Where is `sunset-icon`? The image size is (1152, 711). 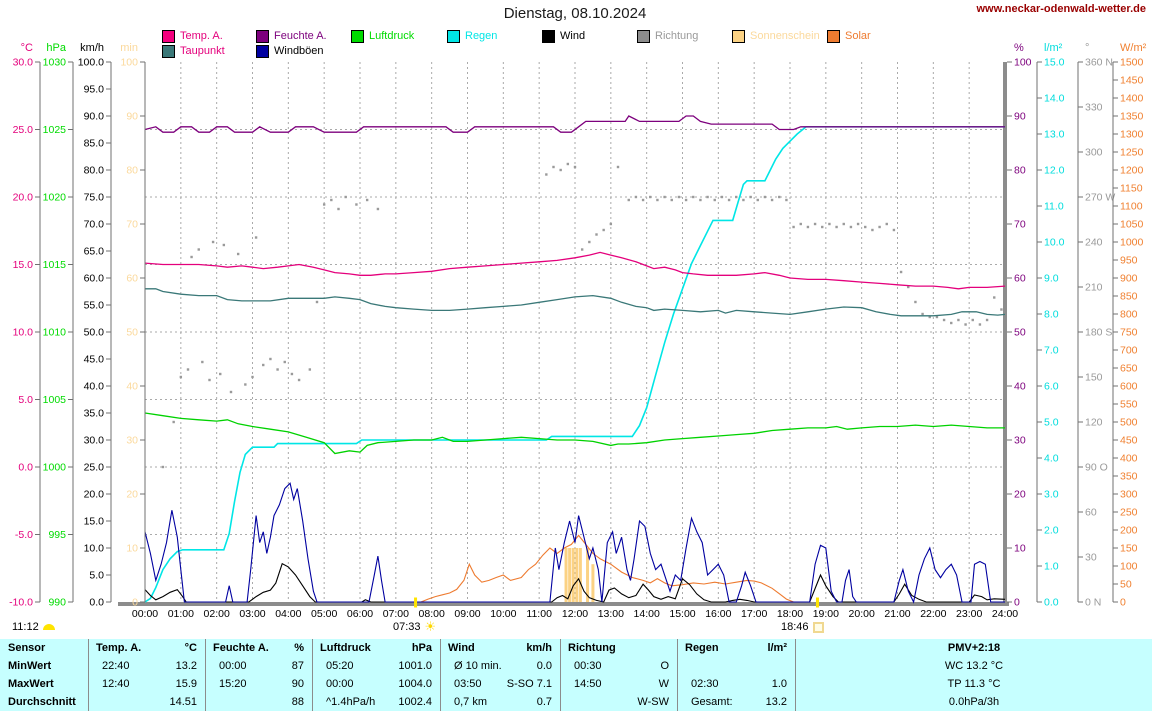 sunset-icon is located at coordinates (818, 627).